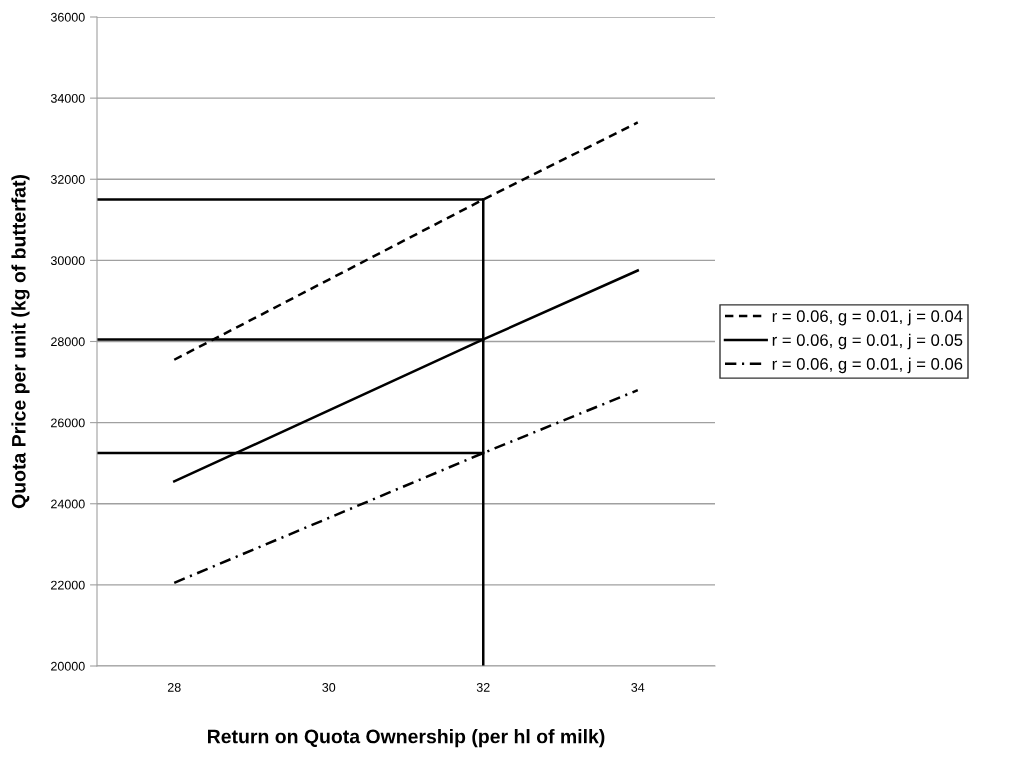 The width and height of the screenshot is (1019, 763). I want to click on legend-label: r = 0.06, g = 0.01, j = 0.05, so click(867, 341).